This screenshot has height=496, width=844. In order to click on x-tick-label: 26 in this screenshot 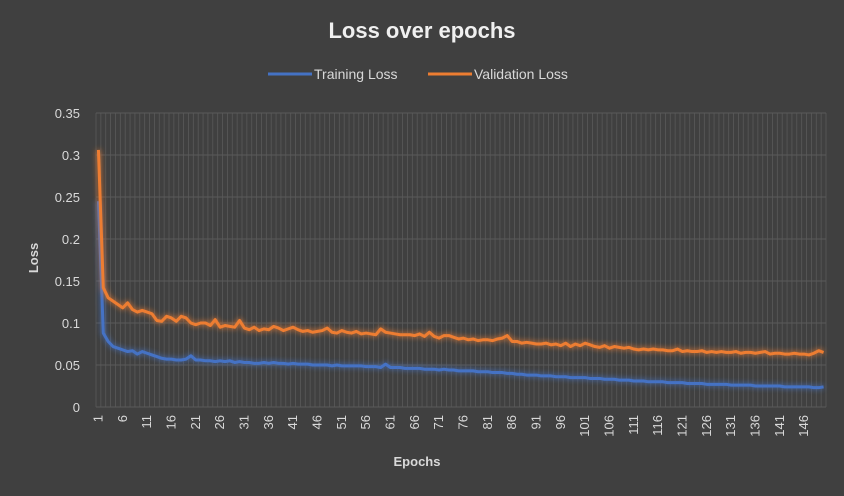, I will do `click(219, 422)`.